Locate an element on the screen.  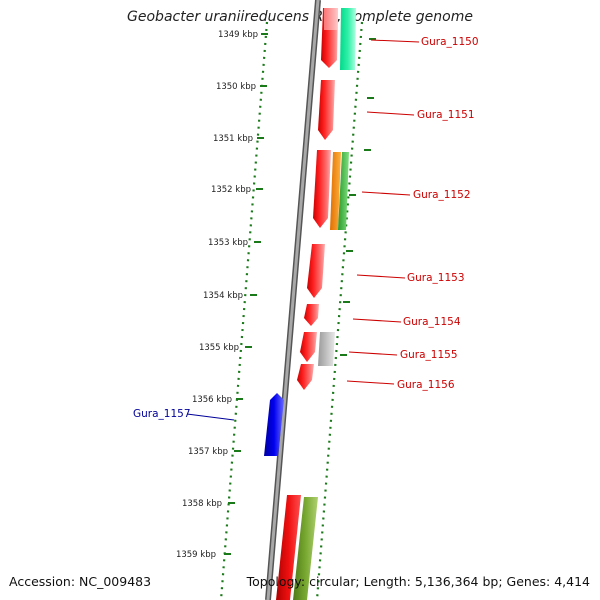
ruler-label-1357: 1357 kbp is located at coordinates (208, 452).